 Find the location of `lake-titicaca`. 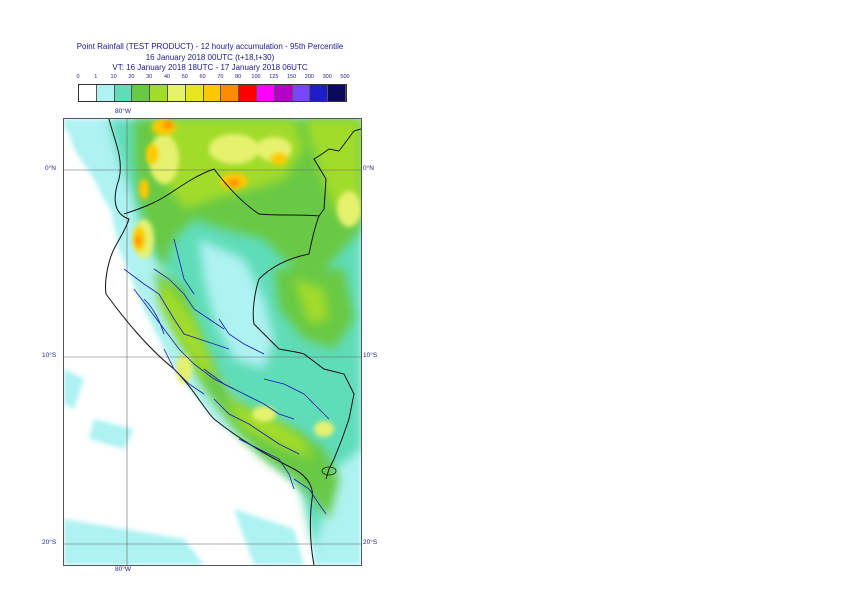

lake-titicaca is located at coordinates (329, 471).